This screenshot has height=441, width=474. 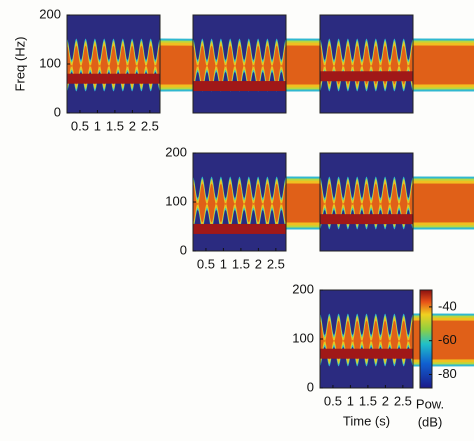 What do you see at coordinates (447, 305) in the screenshot?
I see `colorbar-tick-label: -40` at bounding box center [447, 305].